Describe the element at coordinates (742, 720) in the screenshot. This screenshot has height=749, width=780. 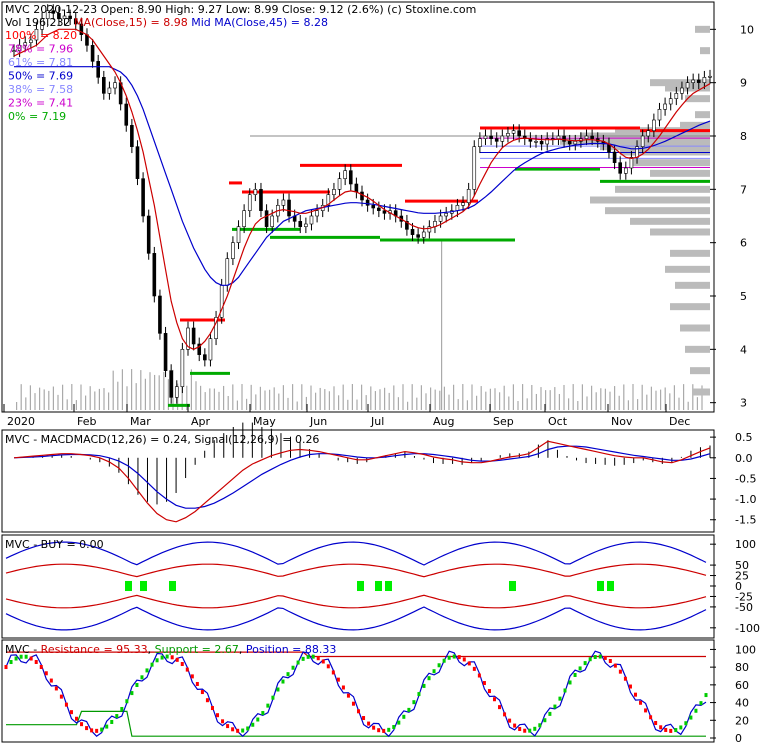
I see `srp-y-tick-label: 20` at that location.